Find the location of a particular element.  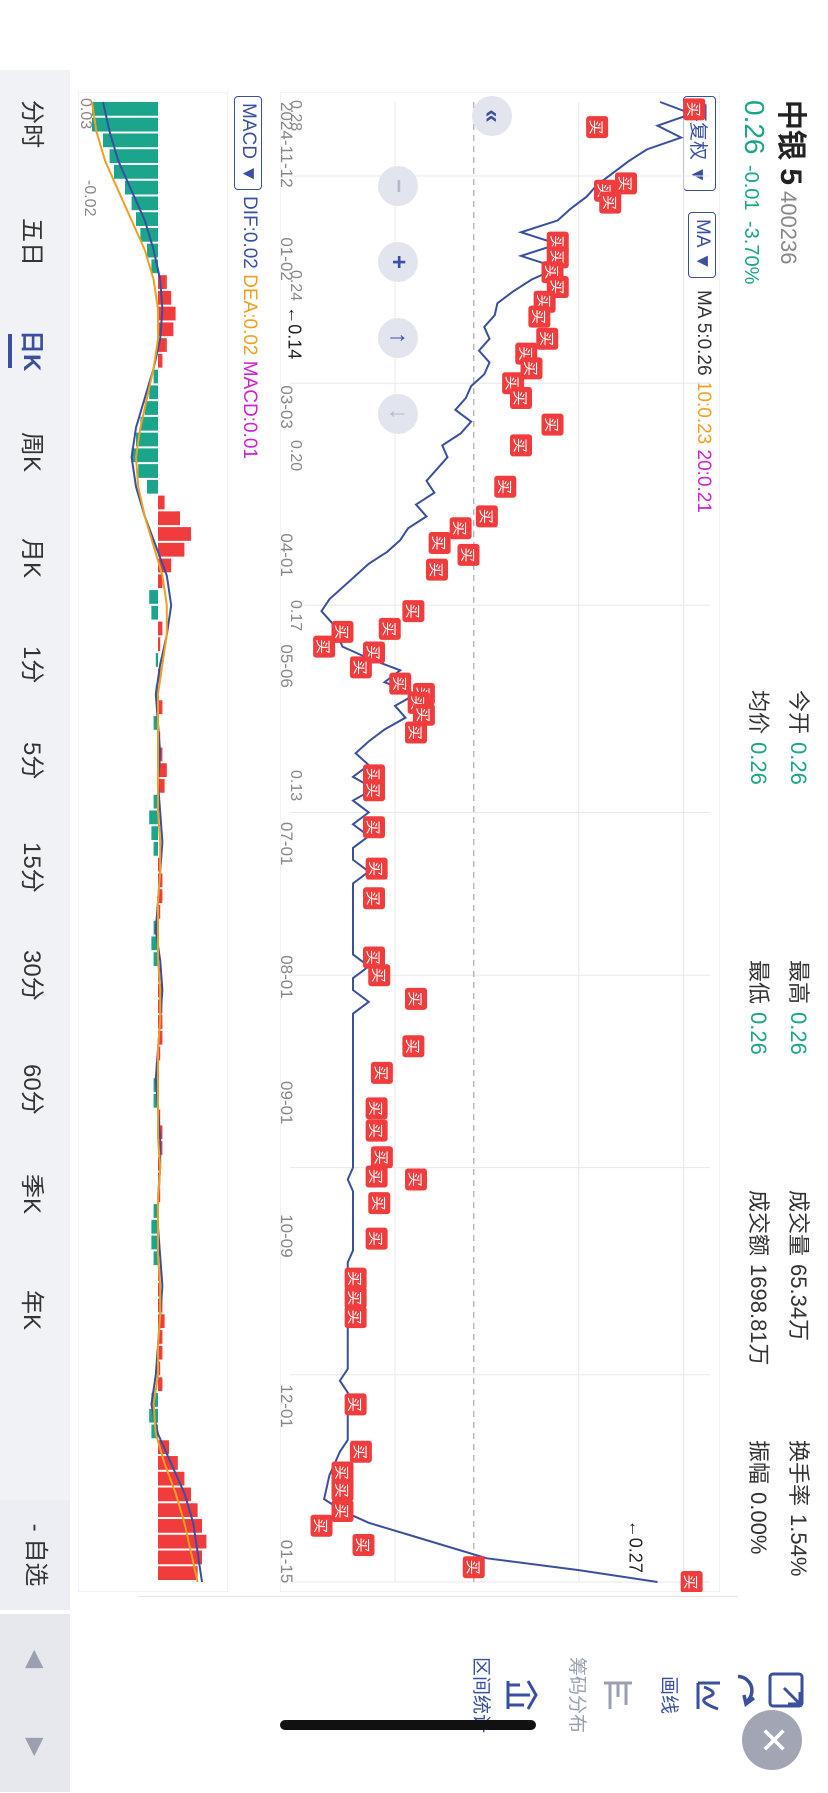

stock-name-text: 中银 5 is located at coordinates (790, 143).